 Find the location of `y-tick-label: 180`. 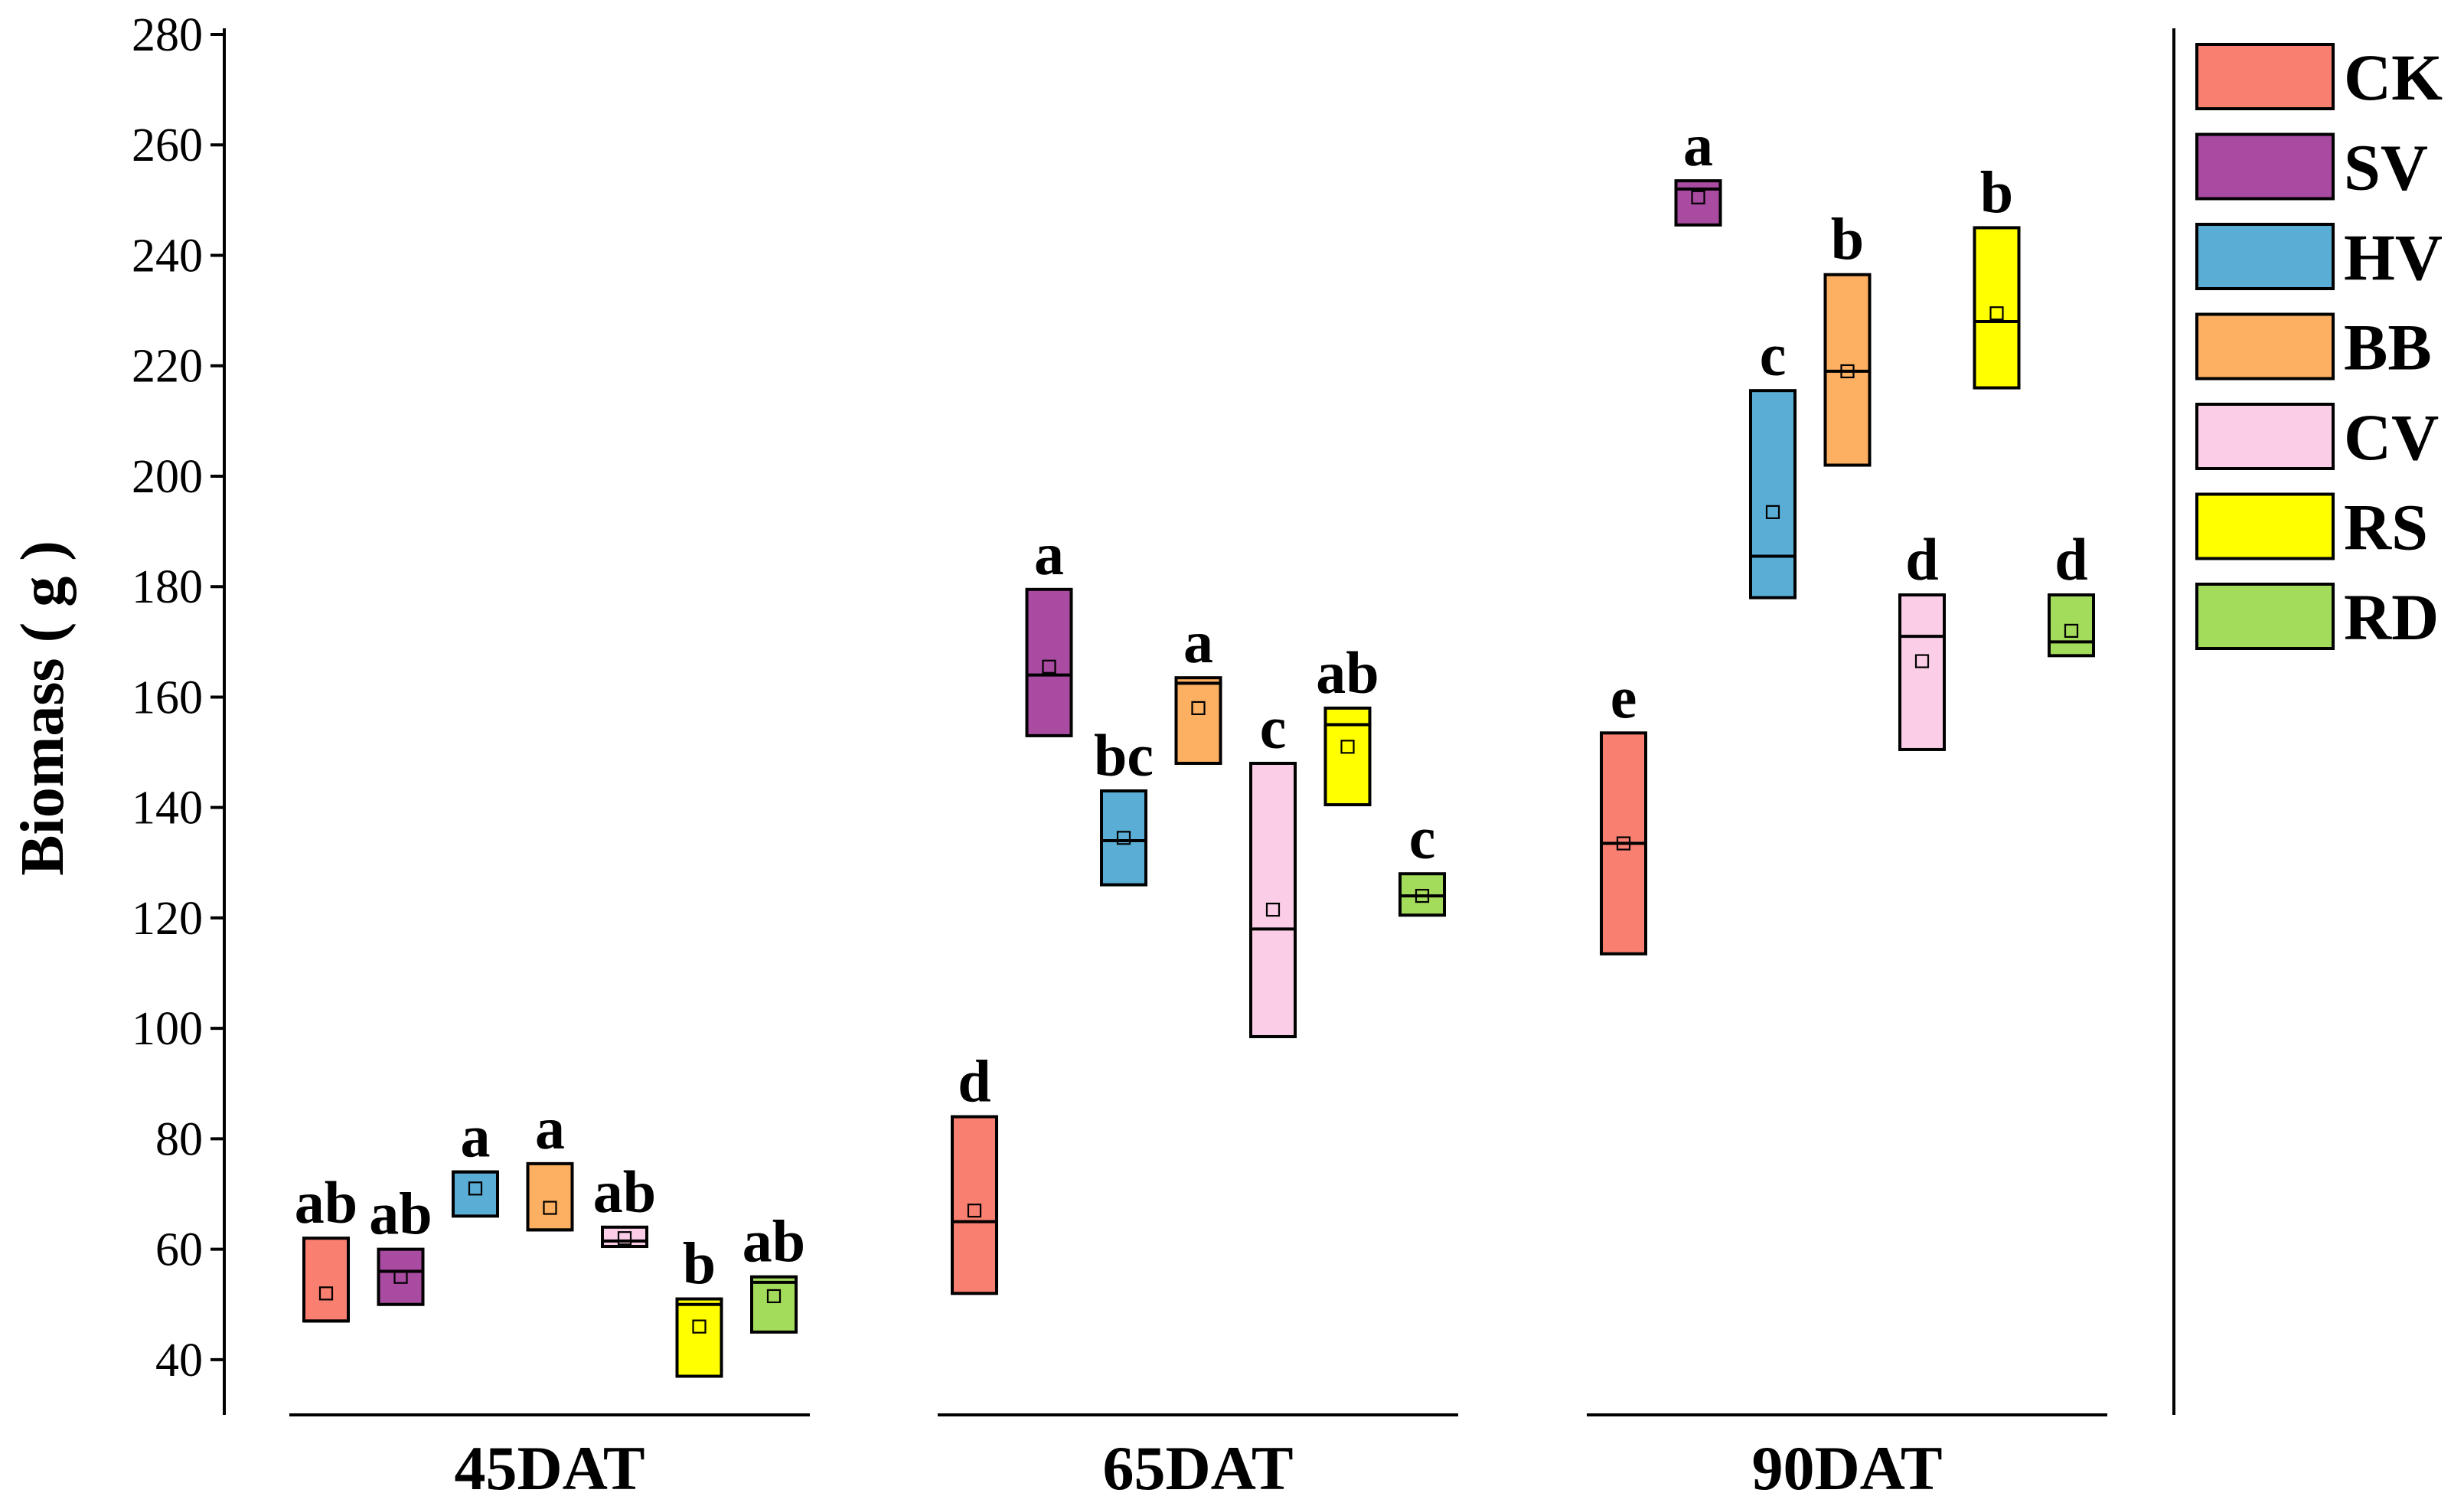

y-tick-label: 180 is located at coordinates (167, 587).